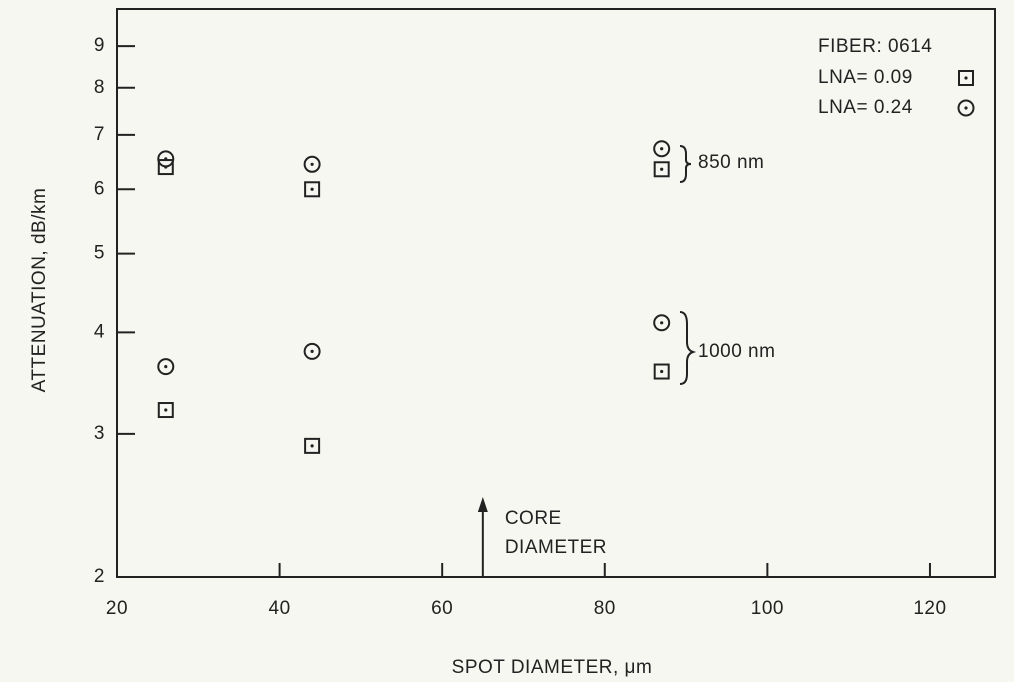 This screenshot has width=1014, height=682. Describe the element at coordinates (39, 290) in the screenshot. I see `y-axis-title: ATTENUATION, dB/km` at that location.